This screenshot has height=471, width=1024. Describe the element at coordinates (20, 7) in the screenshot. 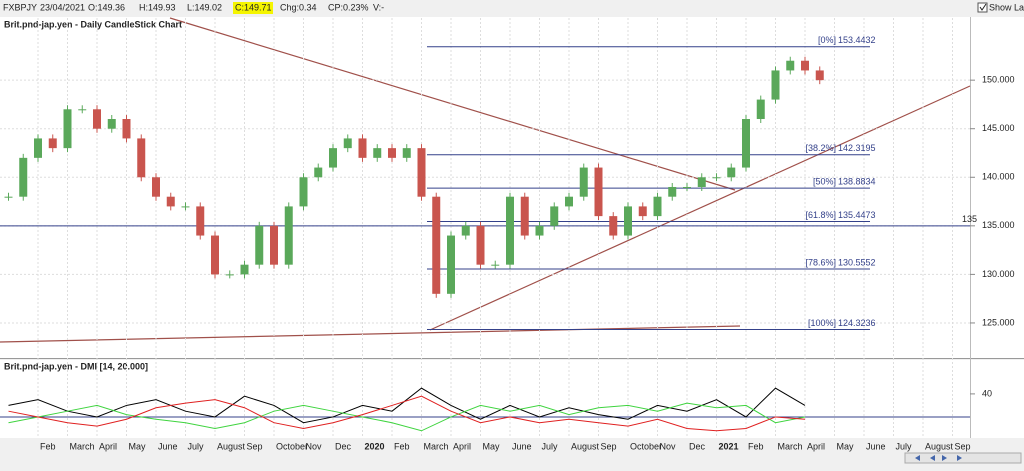

I see `symbol: FXBPJY` at that location.